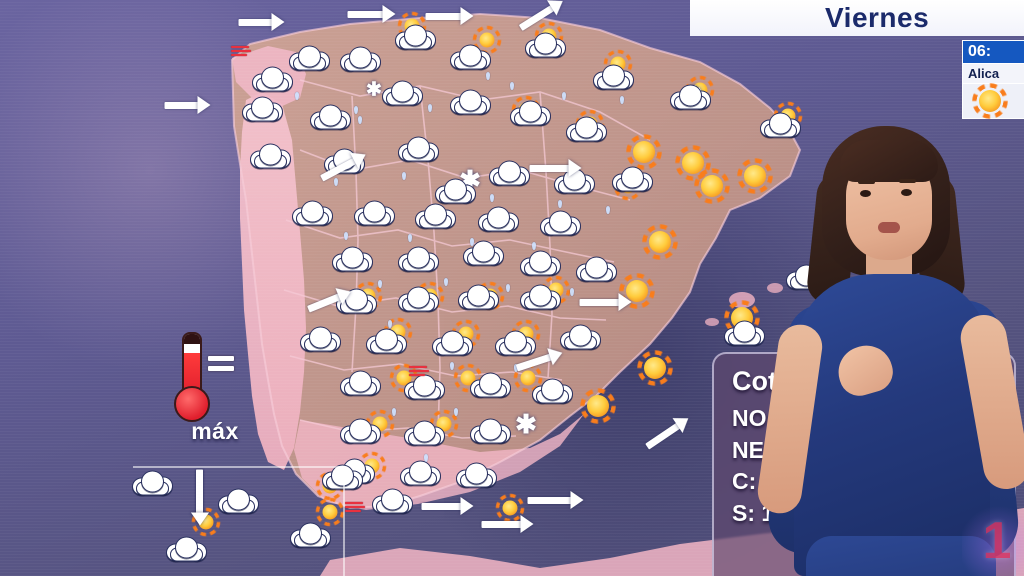 The width and height of the screenshot is (1024, 576). I want to click on logo-glow, so click(993, 539).